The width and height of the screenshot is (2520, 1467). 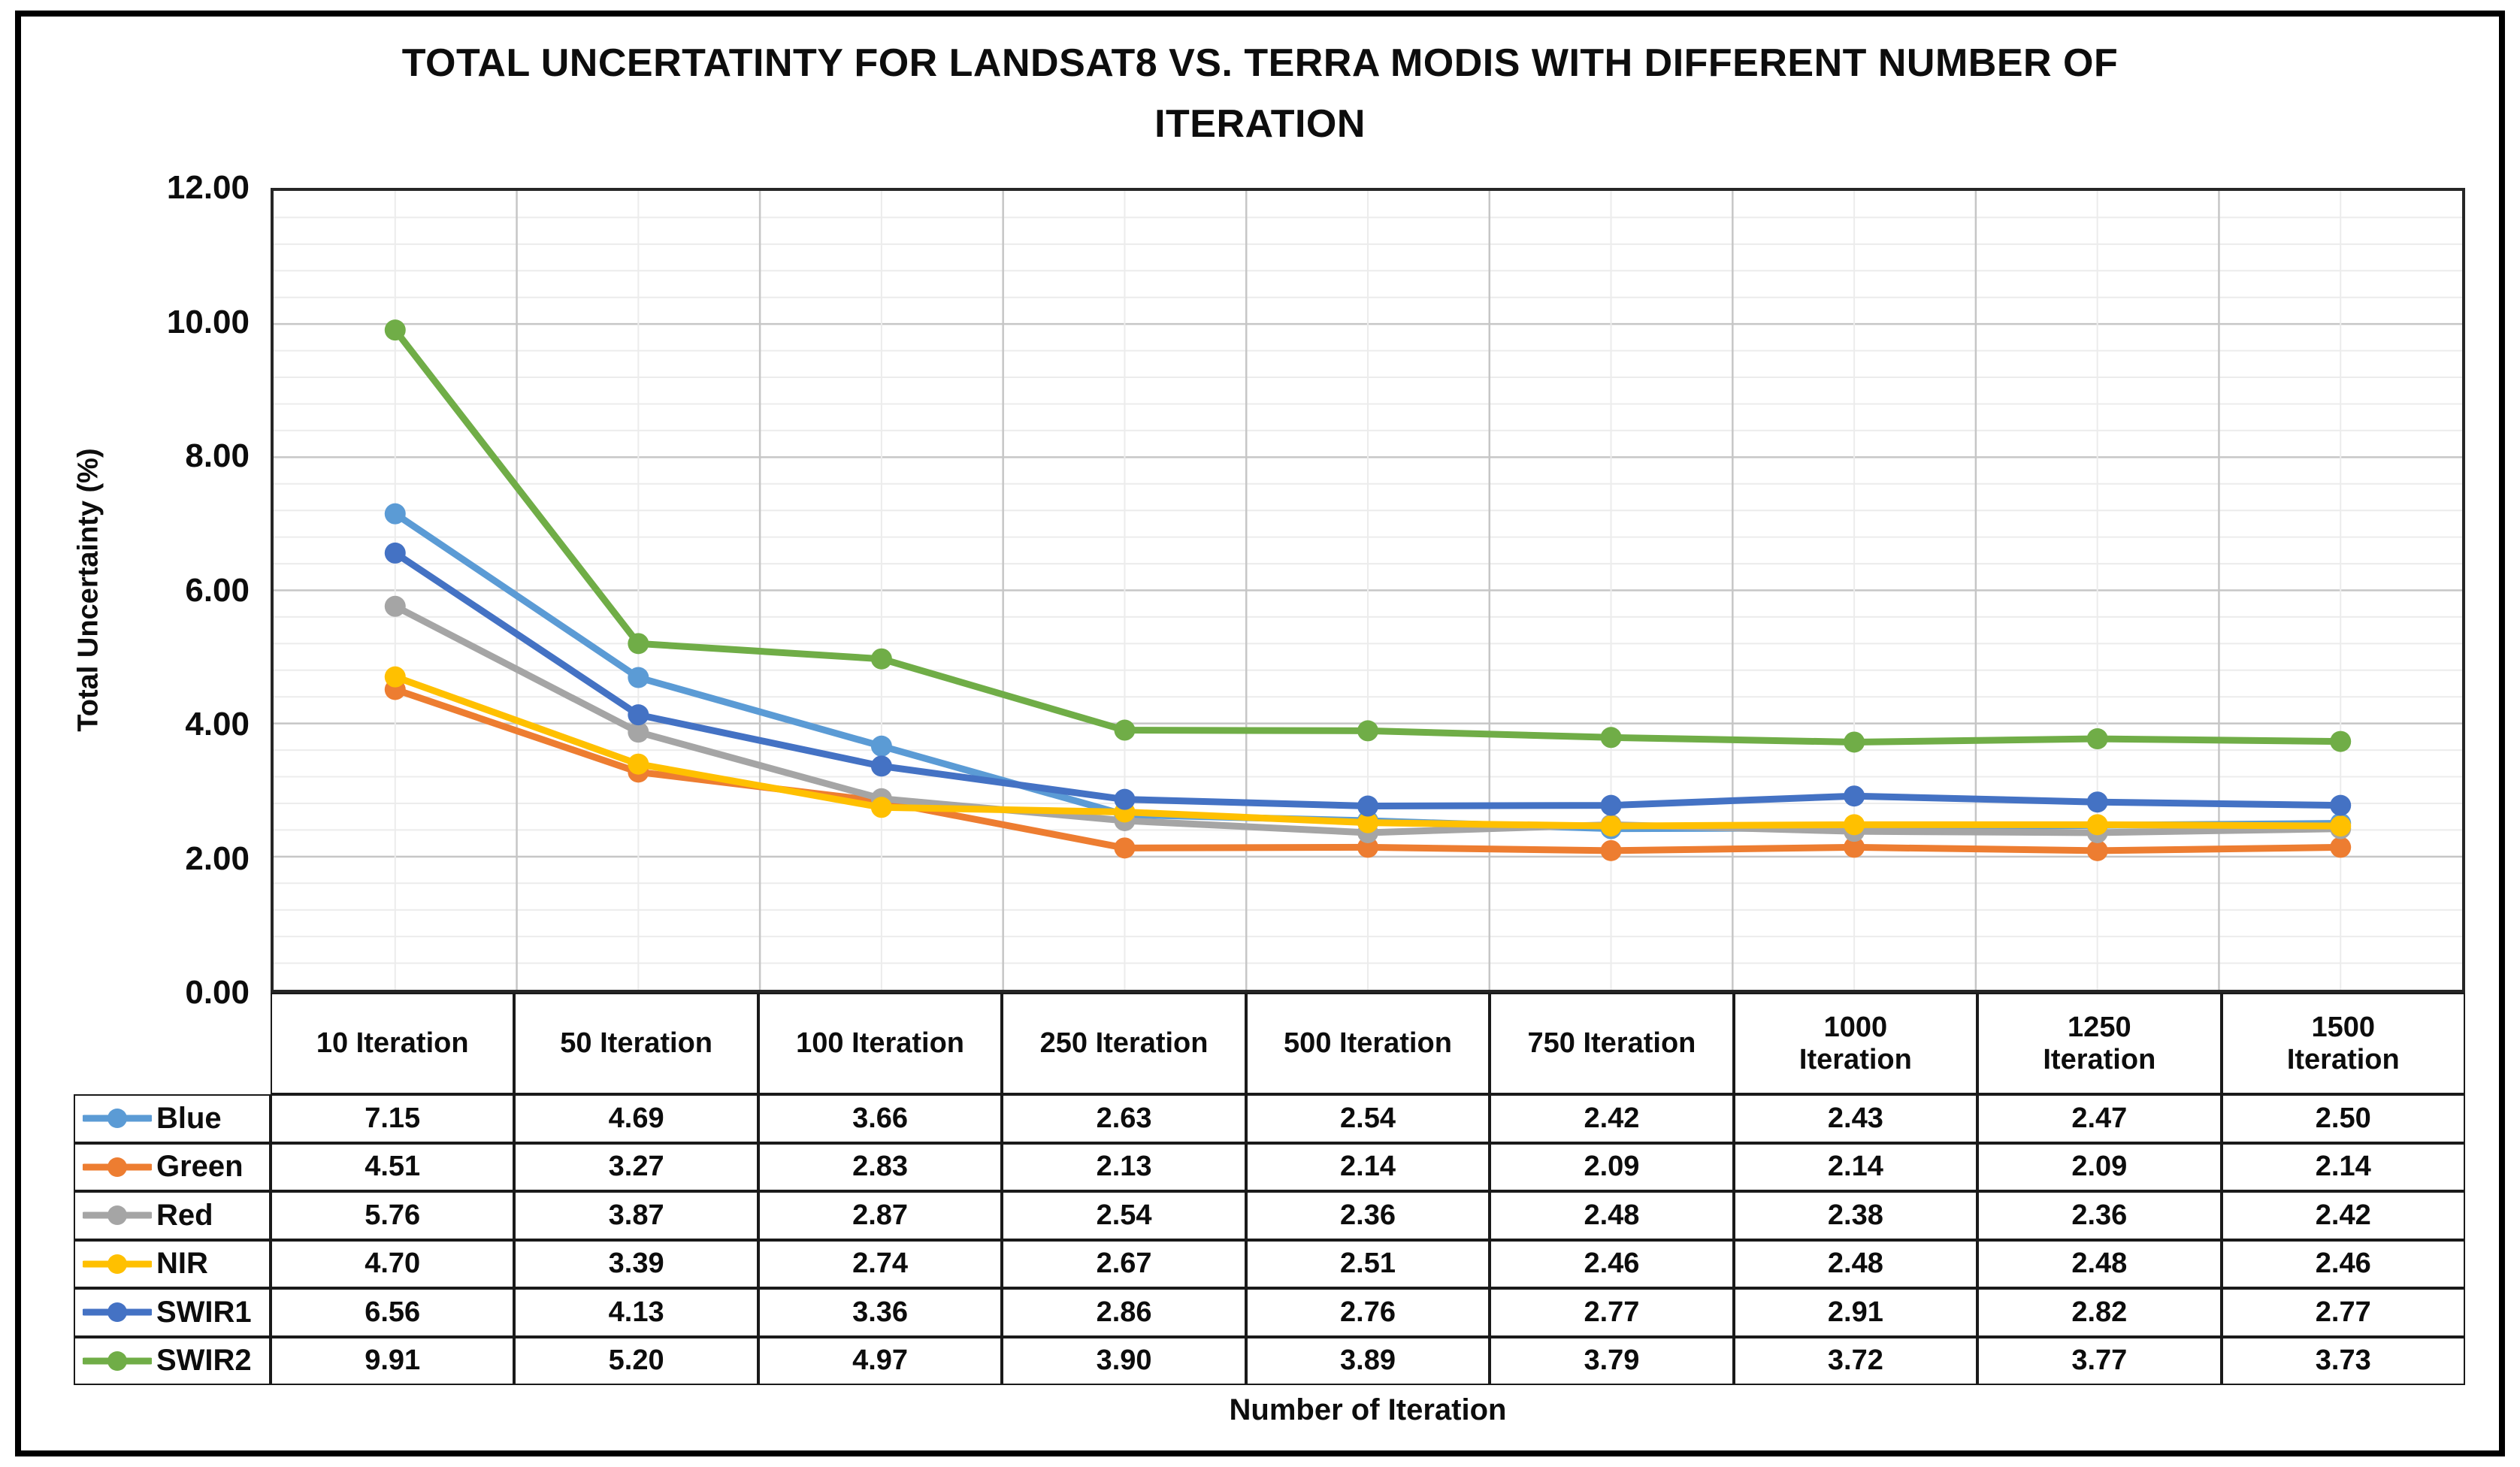 What do you see at coordinates (2099, 1312) in the screenshot?
I see `table-value-cell: 2.82` at bounding box center [2099, 1312].